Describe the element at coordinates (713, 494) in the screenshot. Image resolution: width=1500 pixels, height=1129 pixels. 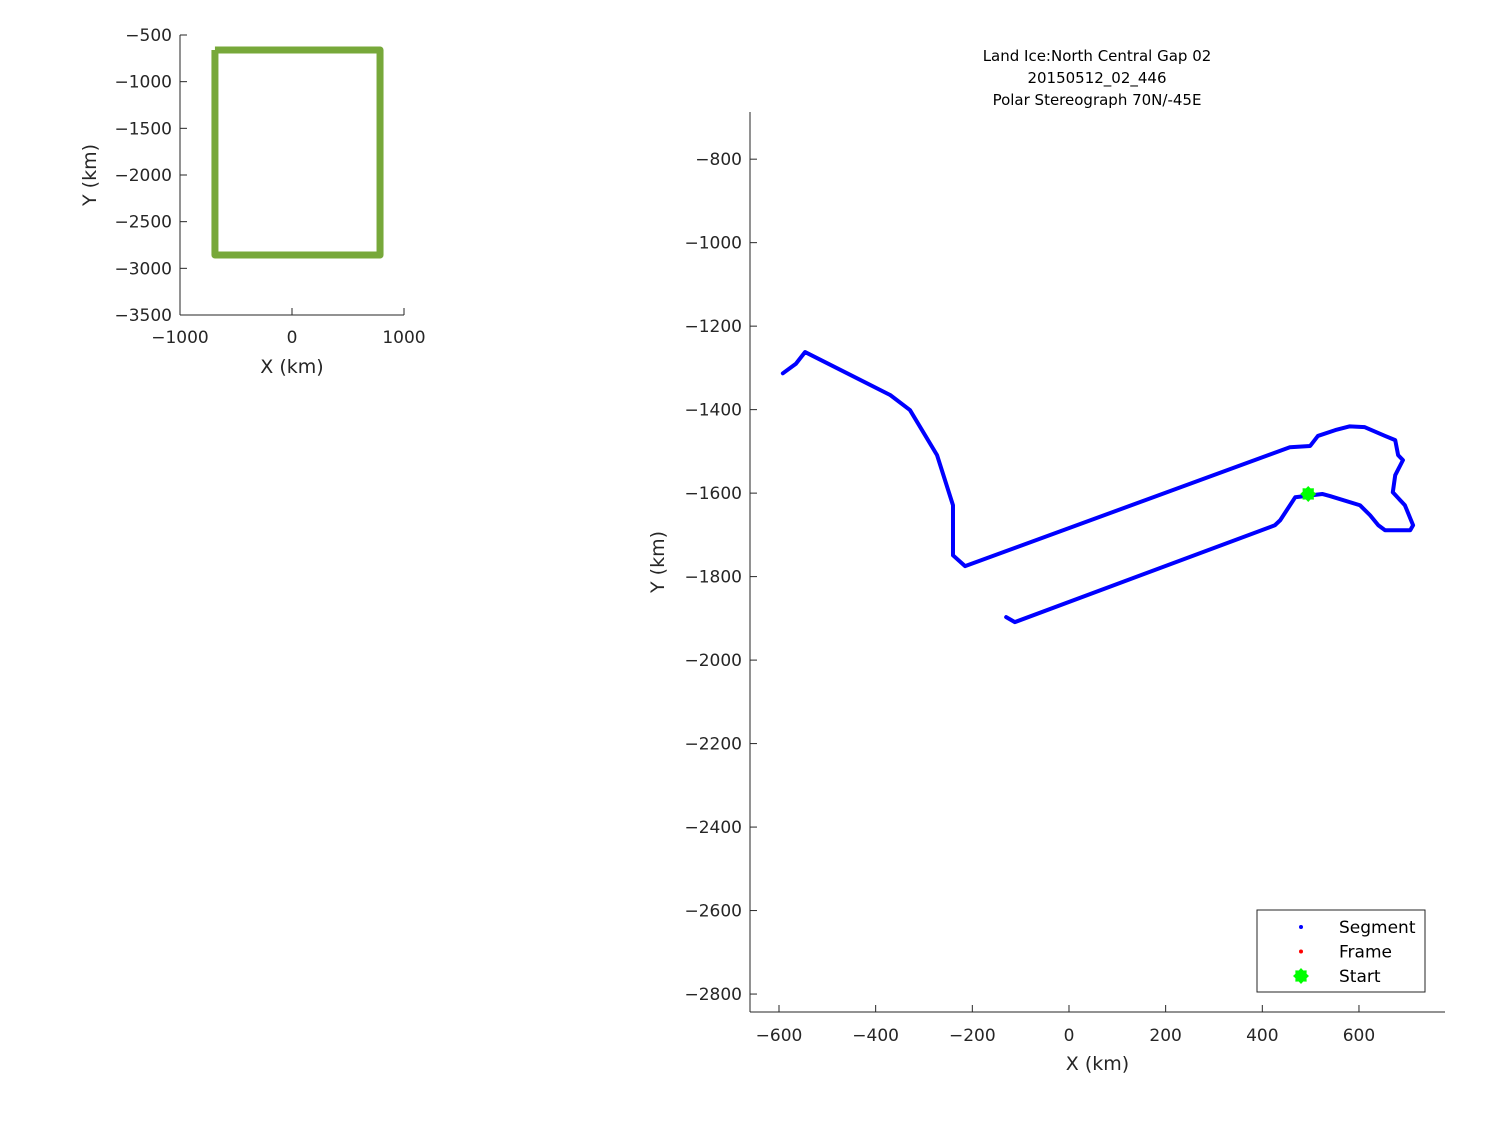
I see `y-tick-label: −1600` at that location.